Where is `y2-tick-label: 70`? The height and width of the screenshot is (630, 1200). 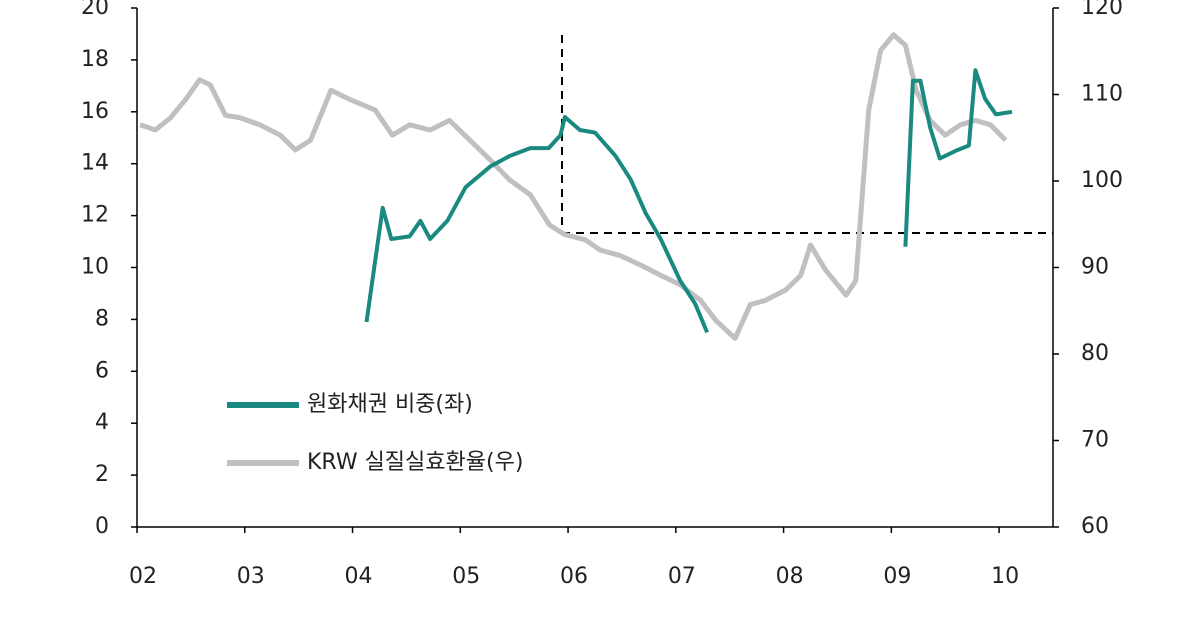 y2-tick-label: 70 is located at coordinates (1095, 440).